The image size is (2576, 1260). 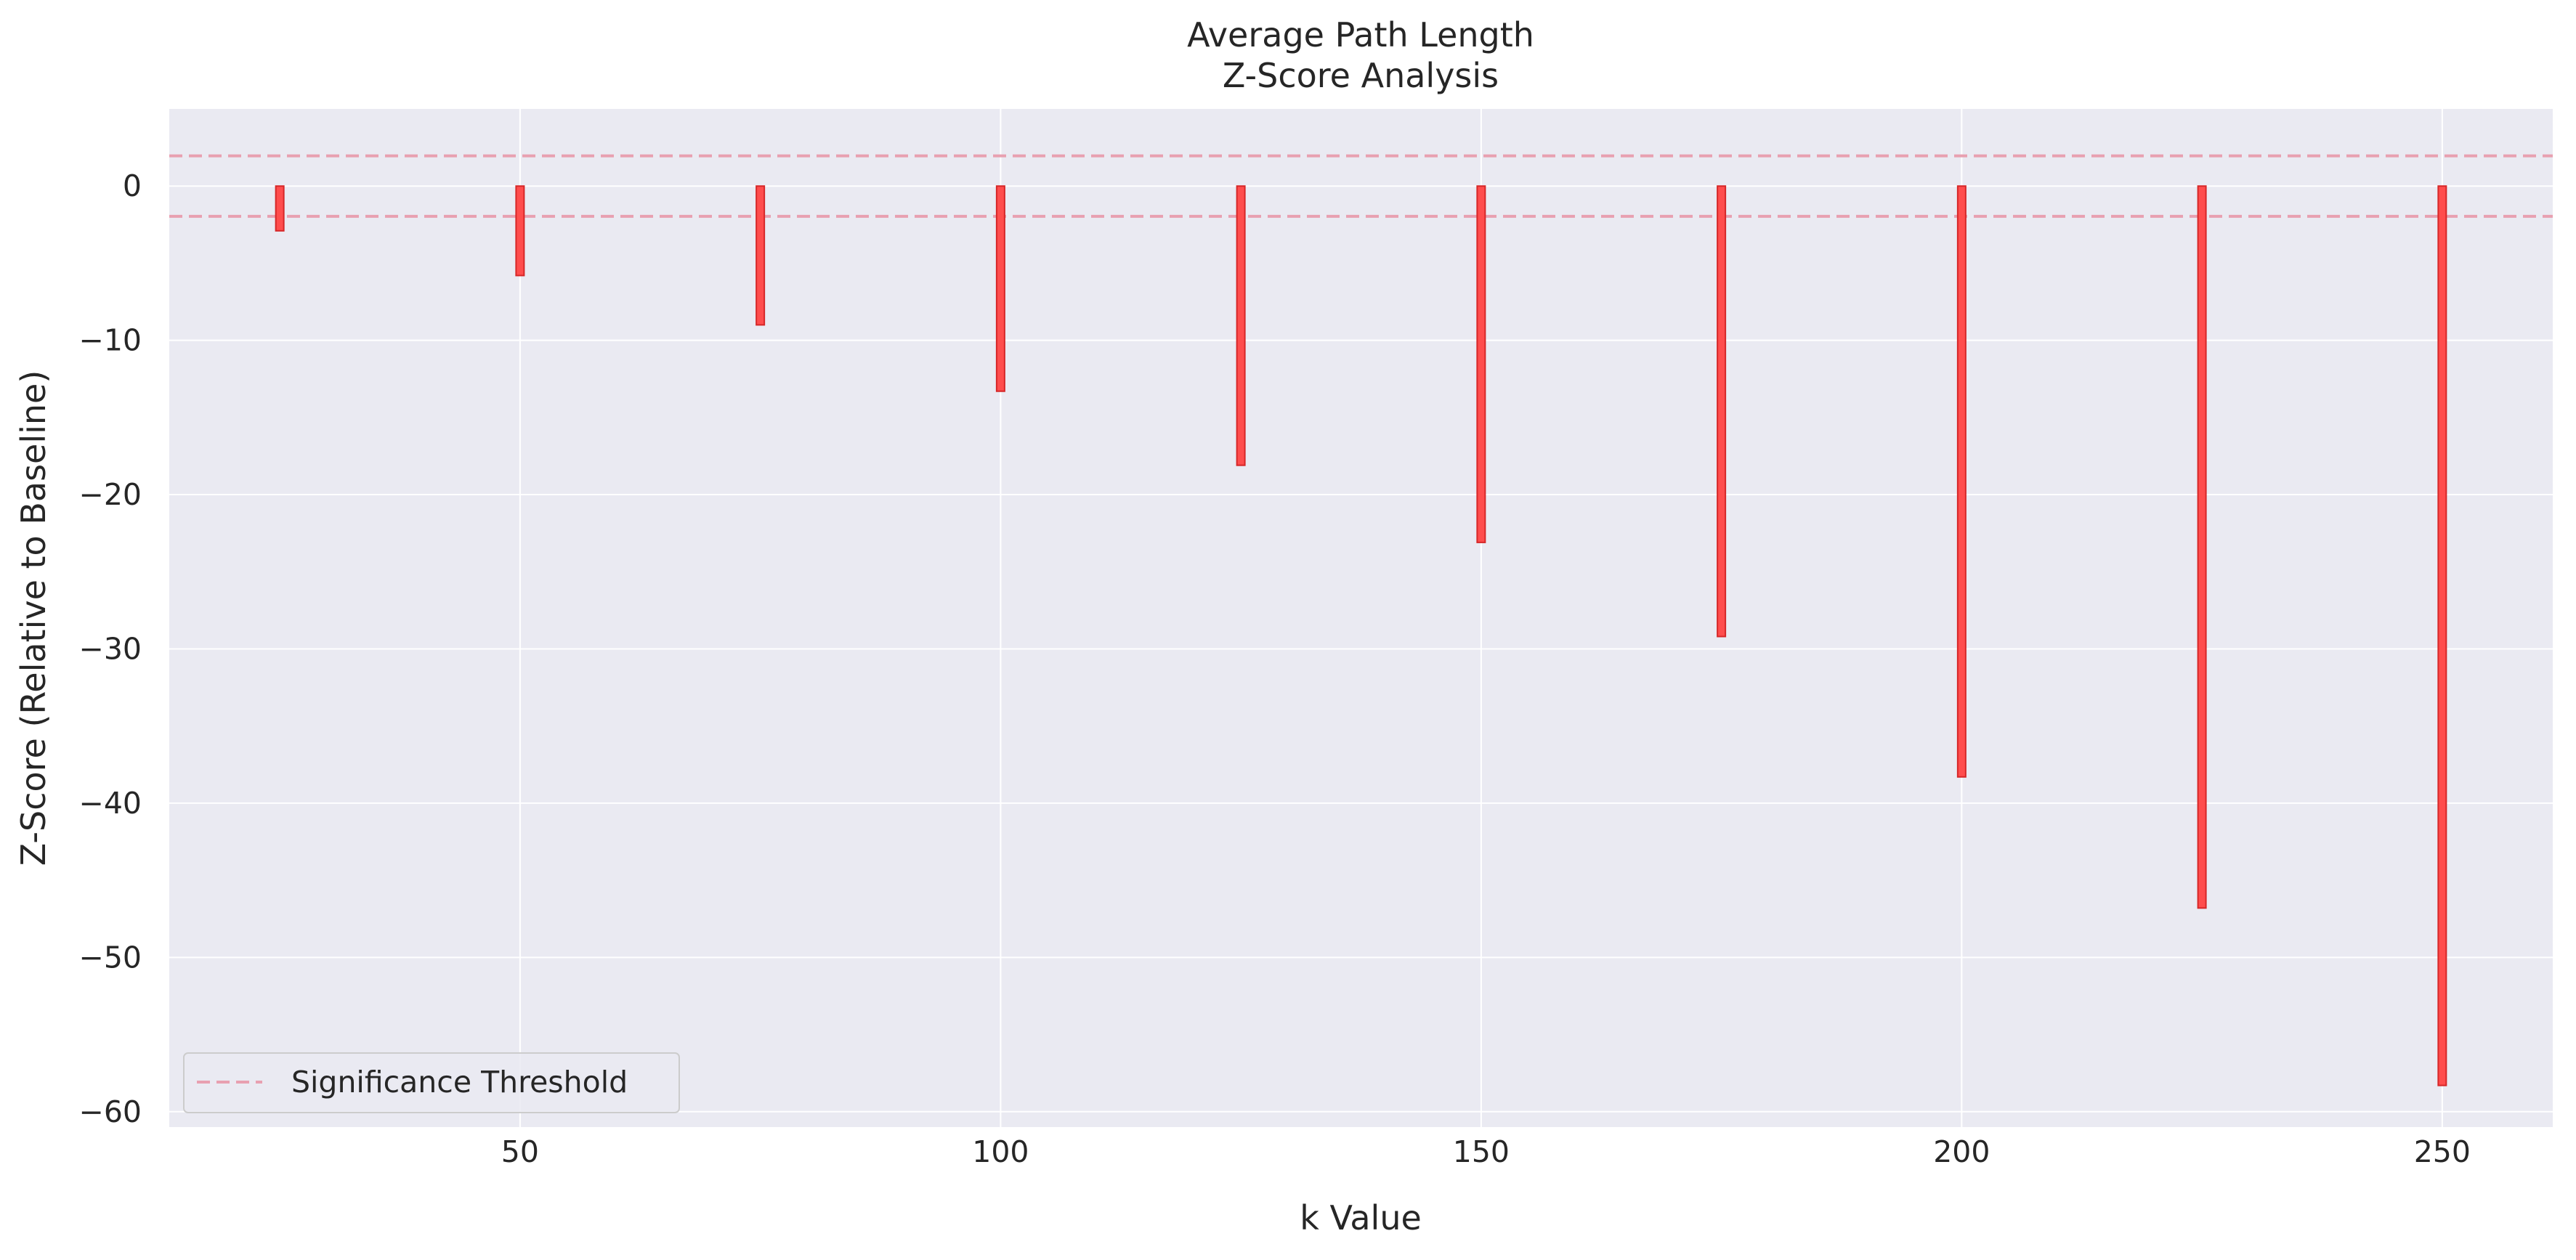 What do you see at coordinates (1361, 1217) in the screenshot?
I see `x-axis-label: k Value` at bounding box center [1361, 1217].